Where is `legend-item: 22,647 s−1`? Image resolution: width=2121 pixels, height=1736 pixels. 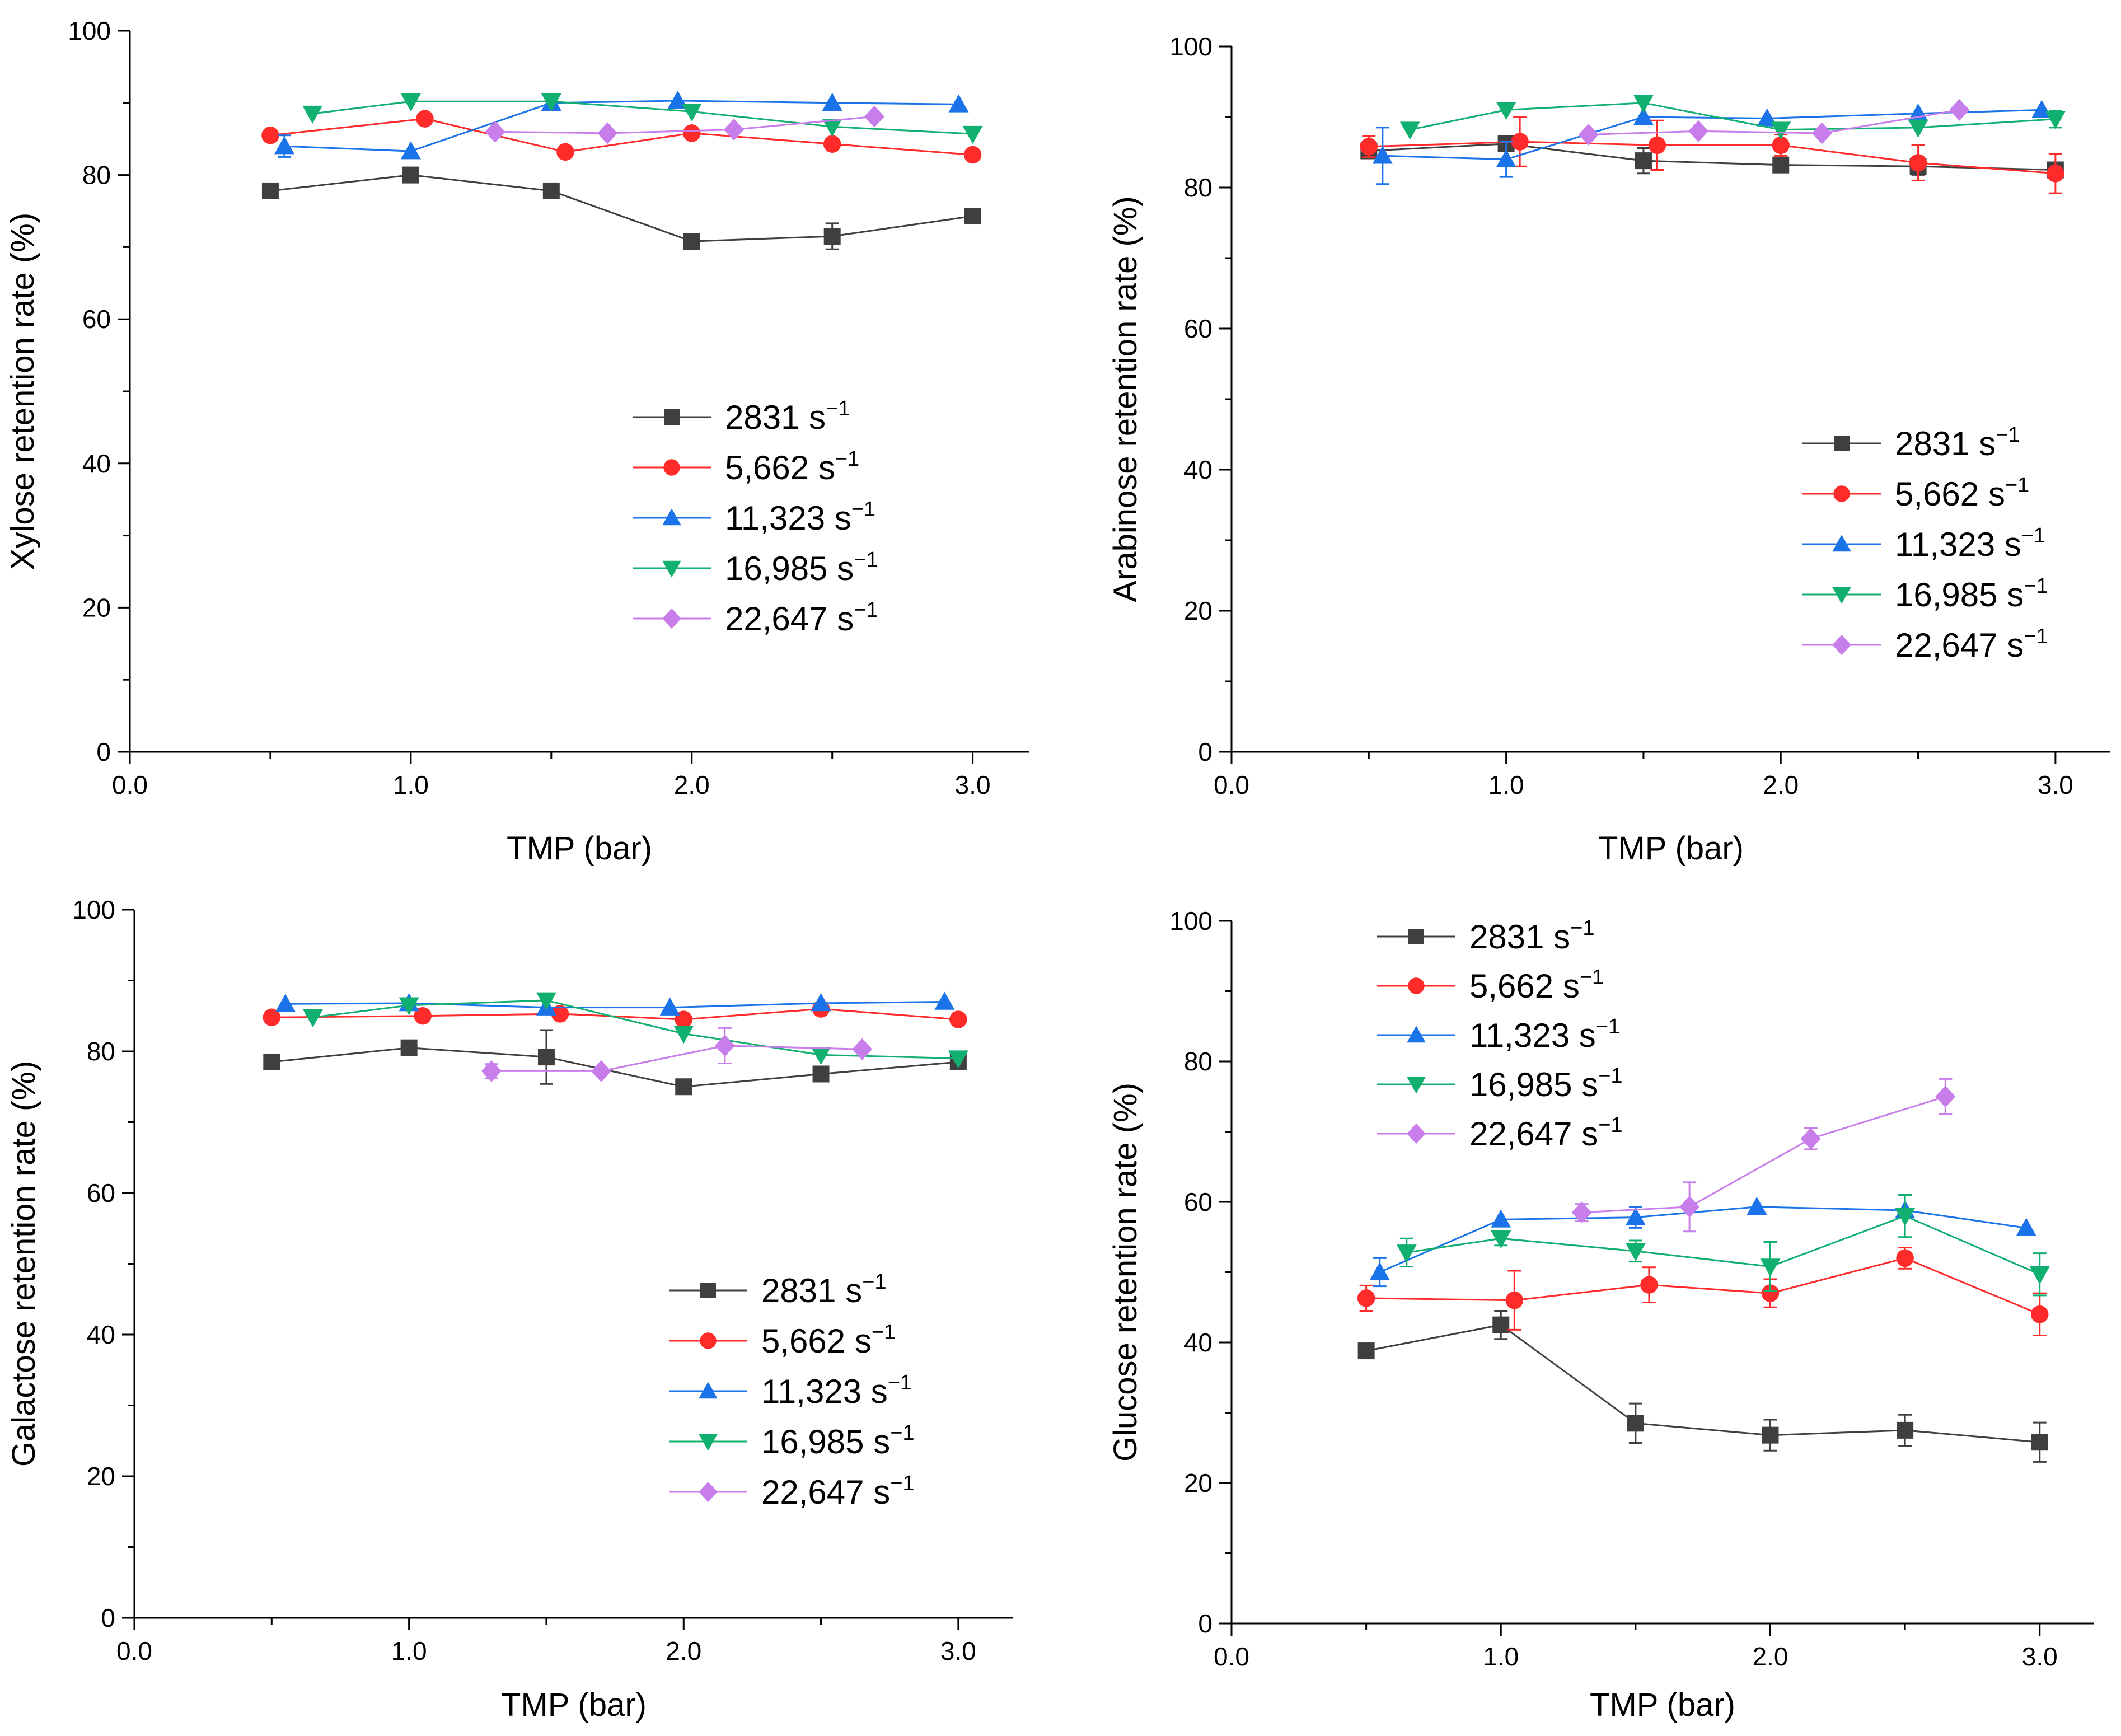
legend-item: 22,647 s−1 is located at coordinates (1925, 644).